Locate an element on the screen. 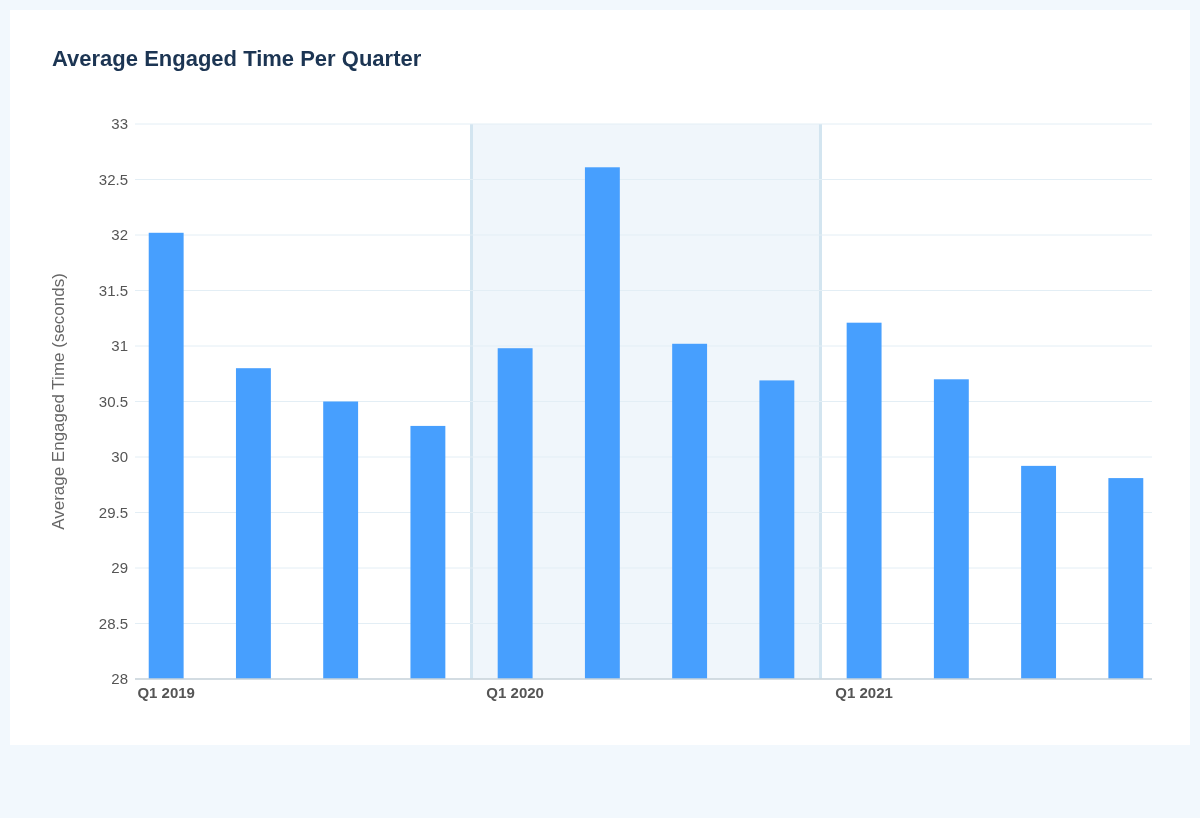 The image size is (1200, 818). y-tick-label: 28.5 is located at coordinates (113, 623).